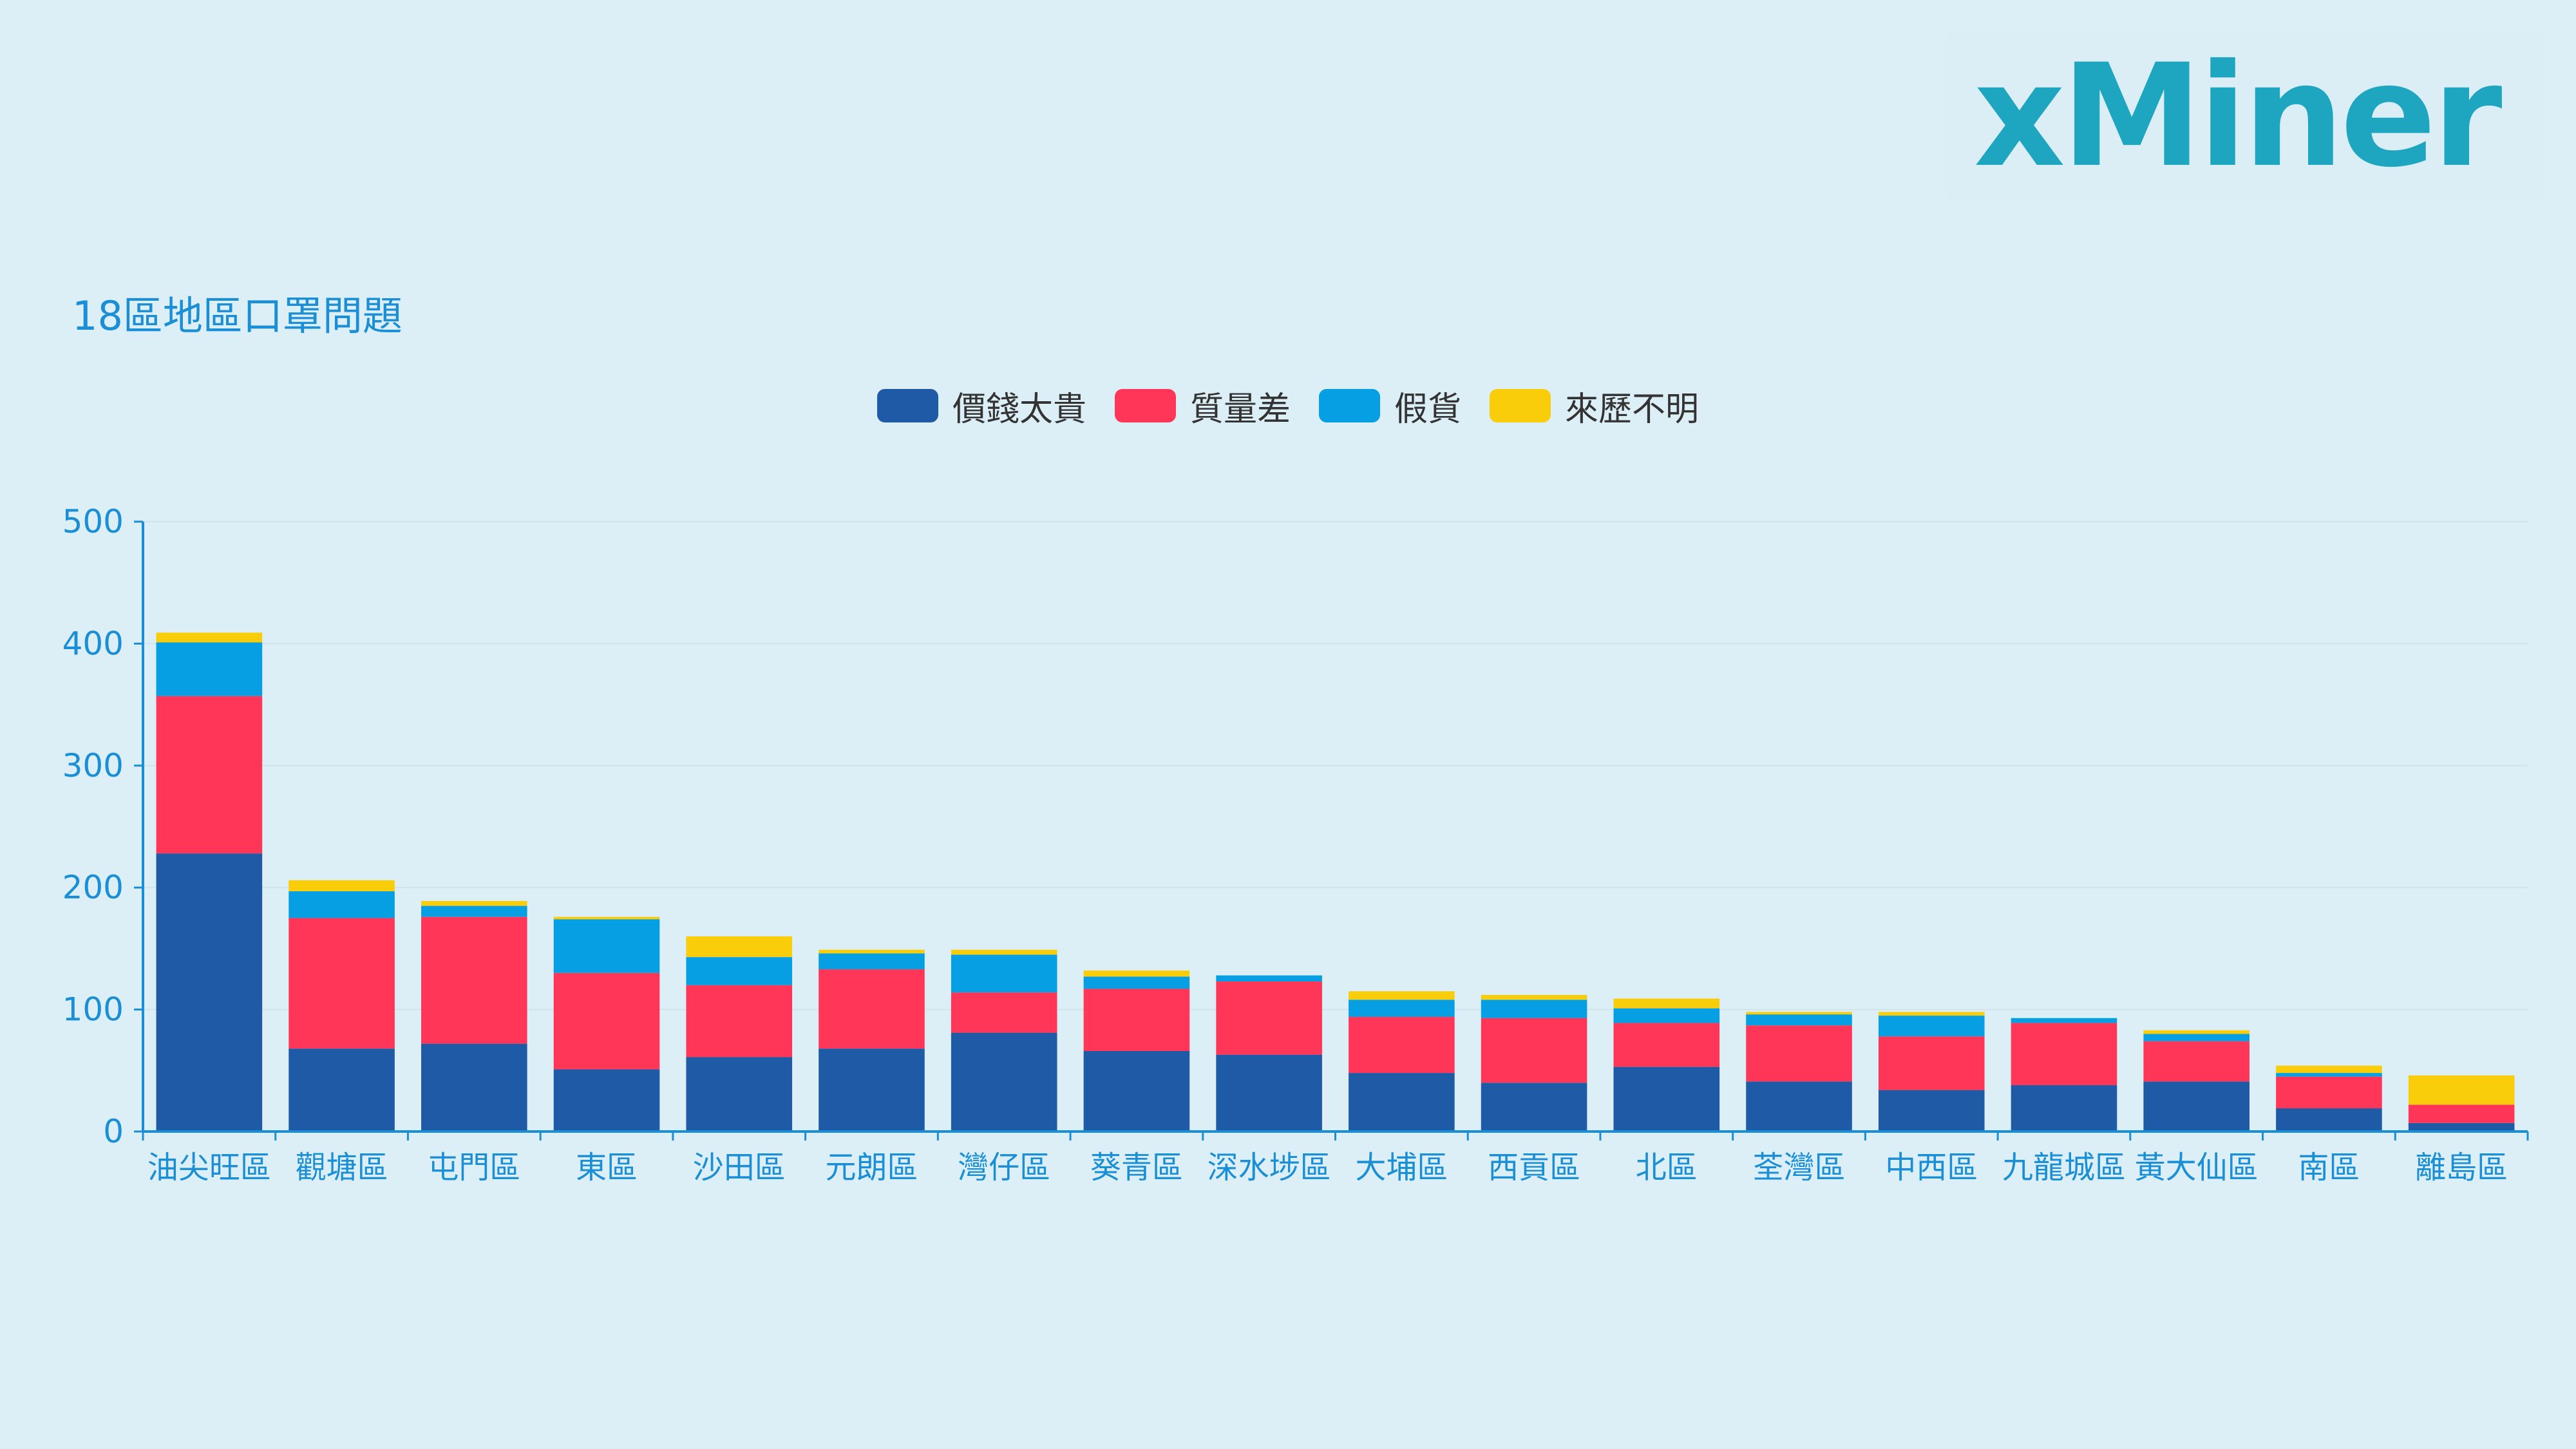 This screenshot has width=2576, height=1449. I want to click on x-tick-label-14: 九龍城區, so click(2064, 1168).